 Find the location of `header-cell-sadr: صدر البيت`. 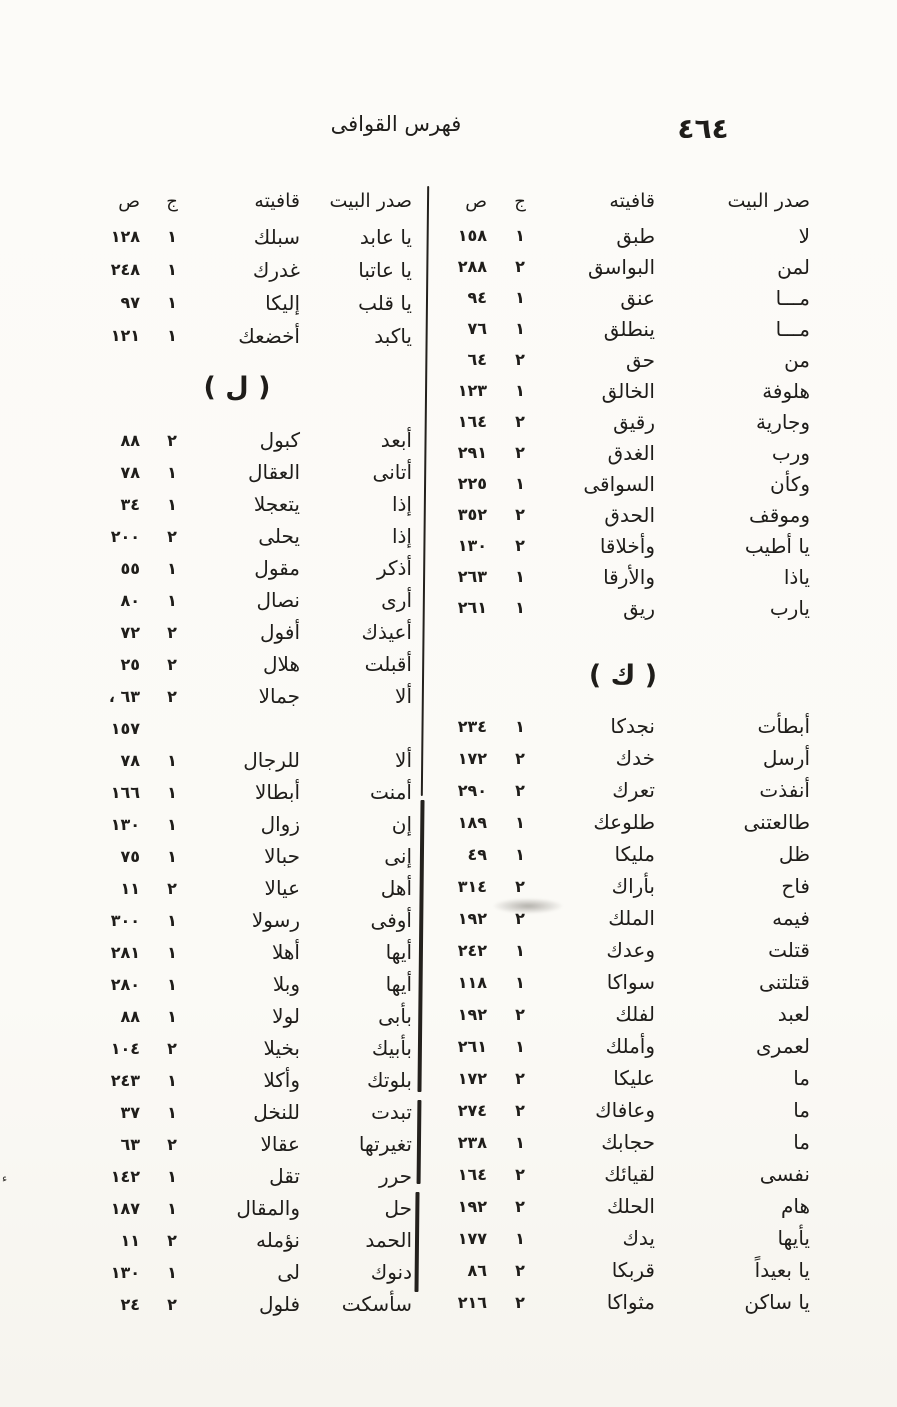

header-cell-sadr: صدر البيت is located at coordinates (768, 201).